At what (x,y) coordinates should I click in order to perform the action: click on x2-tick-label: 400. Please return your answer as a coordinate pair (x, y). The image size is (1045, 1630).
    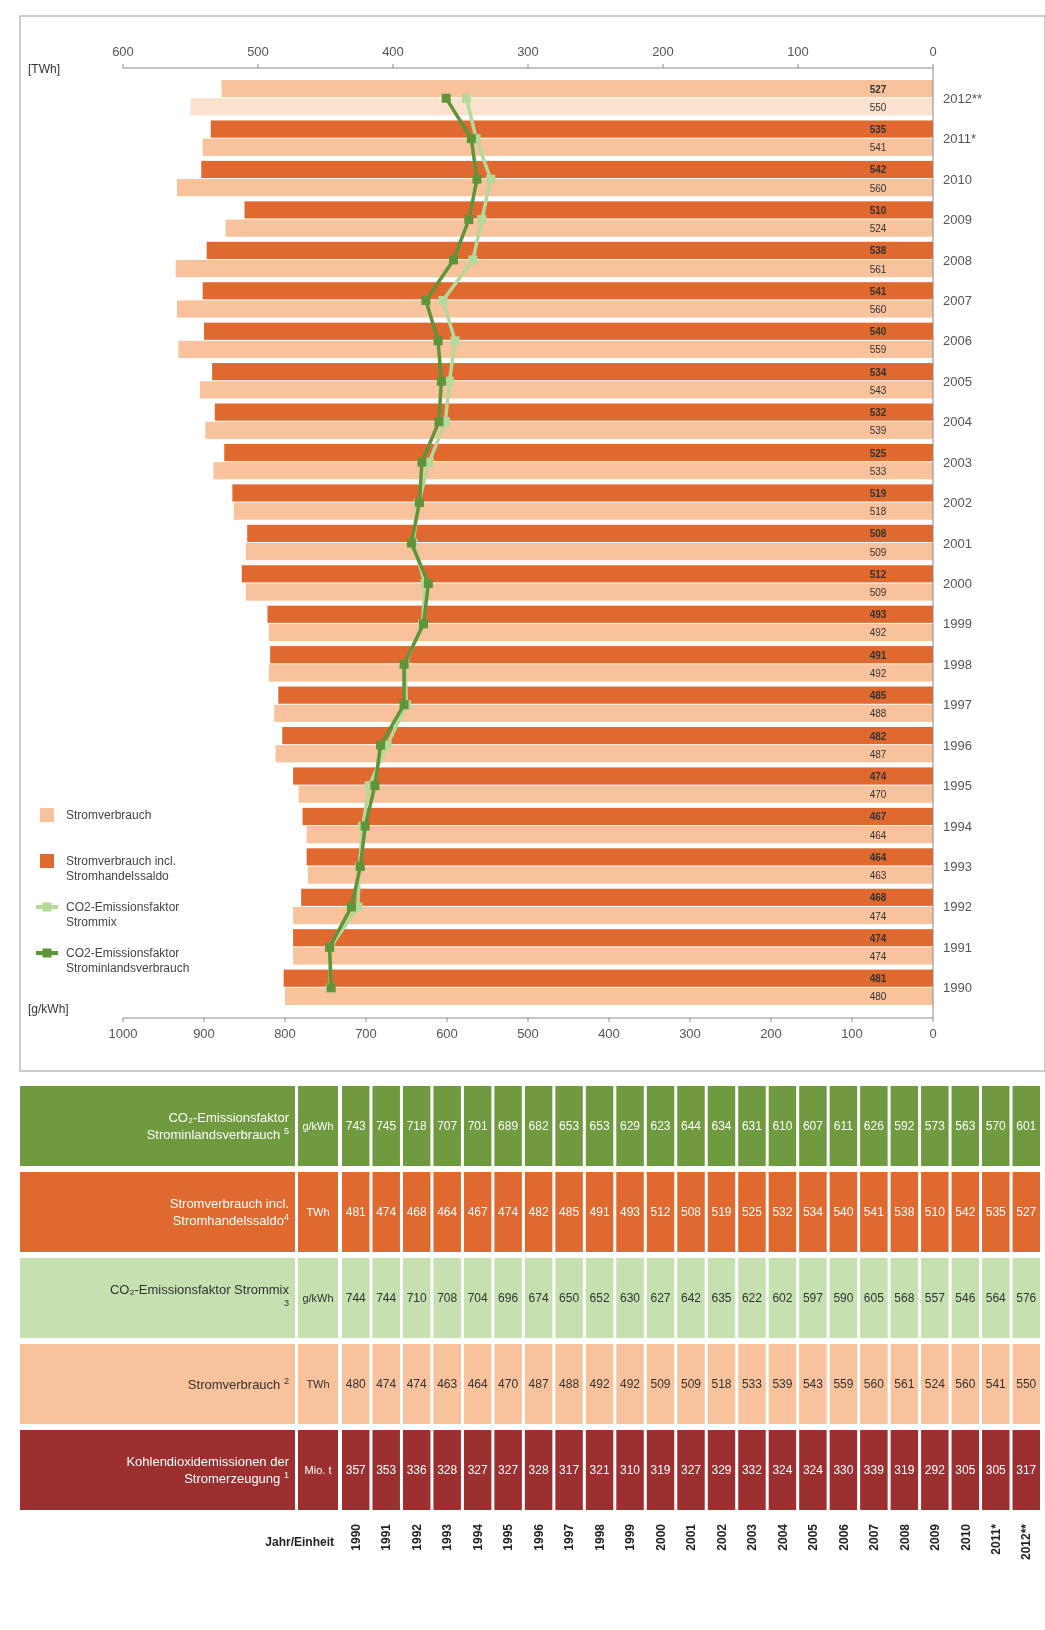
    Looking at the image, I should click on (393, 51).